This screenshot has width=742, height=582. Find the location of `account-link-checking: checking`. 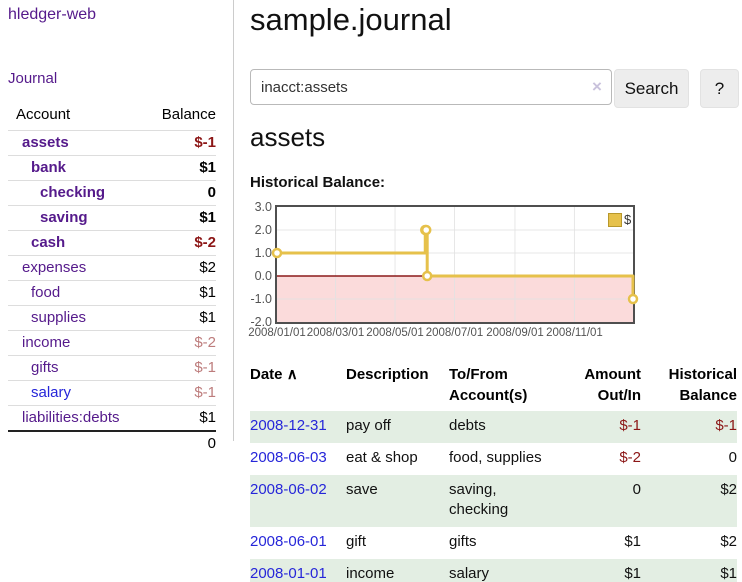

account-link-checking: checking is located at coordinates (73, 192).